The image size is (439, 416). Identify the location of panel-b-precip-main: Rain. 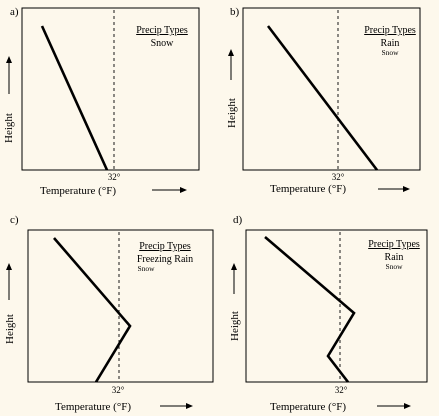
(390, 43).